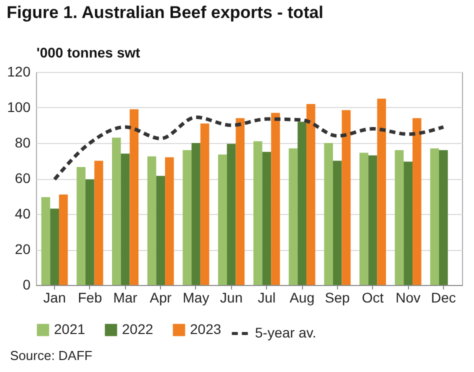  Describe the element at coordinates (90, 298) in the screenshot. I see `x-tick-label: Feb` at that location.